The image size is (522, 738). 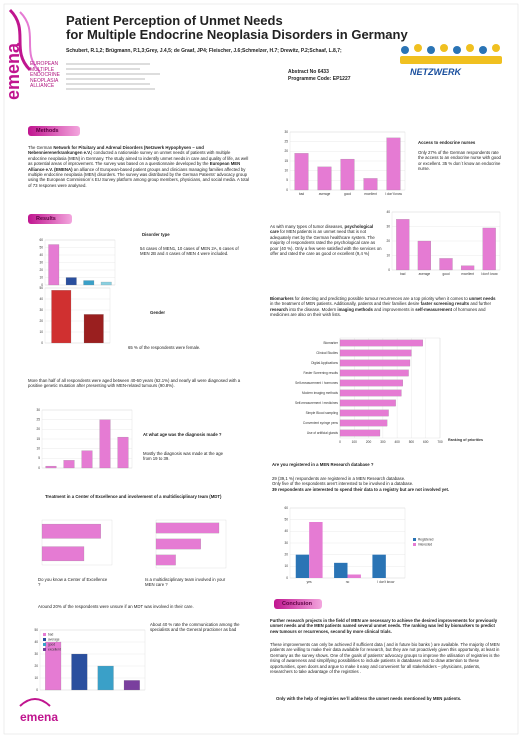 I want to click on legend-label: Interested, so click(x=425, y=544).